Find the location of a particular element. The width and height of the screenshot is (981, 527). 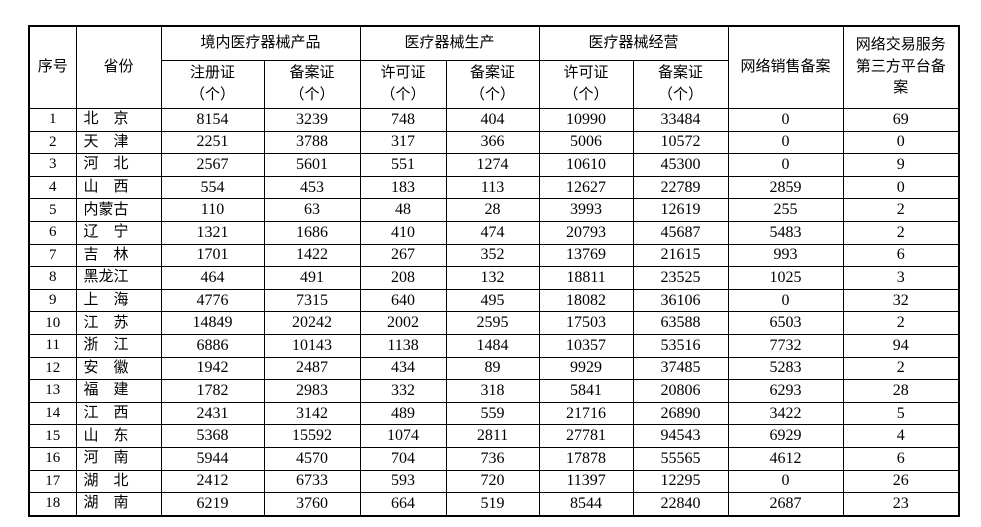

value-cell: 2 is located at coordinates (901, 368).